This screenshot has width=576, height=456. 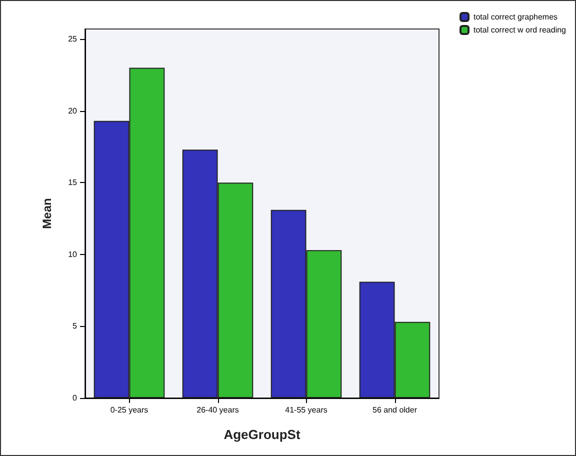 What do you see at coordinates (395, 410) in the screenshot?
I see `x-tick-label: 56 and older` at bounding box center [395, 410].